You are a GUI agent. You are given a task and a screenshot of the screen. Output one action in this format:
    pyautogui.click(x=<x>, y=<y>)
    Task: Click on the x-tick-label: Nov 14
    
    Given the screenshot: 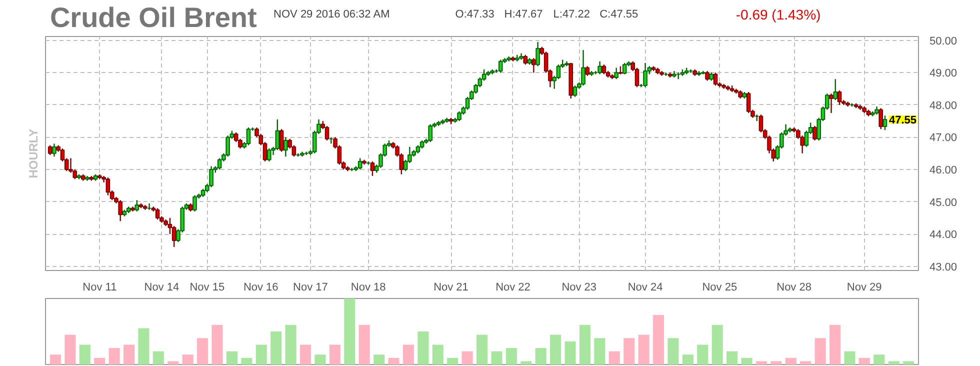 What is the action you would take?
    pyautogui.click(x=162, y=288)
    